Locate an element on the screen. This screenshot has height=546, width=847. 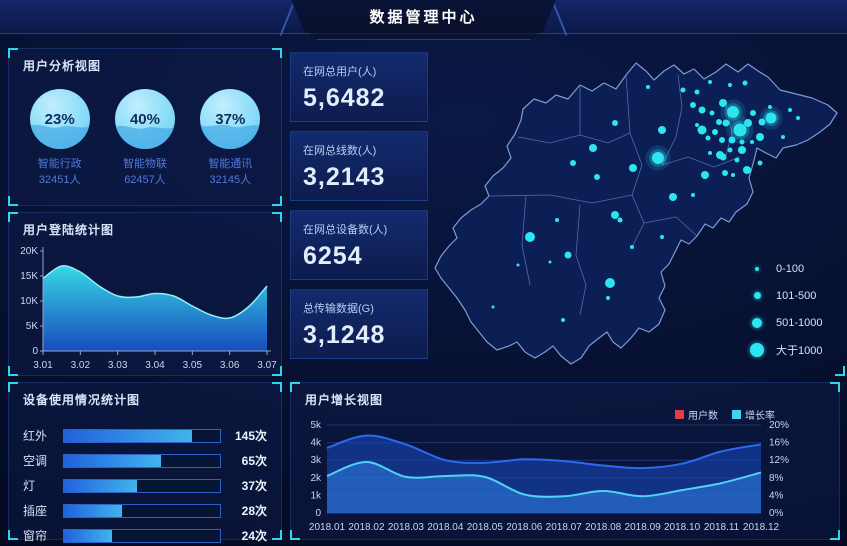
svg-text: 5k is located at coordinates (316, 425).